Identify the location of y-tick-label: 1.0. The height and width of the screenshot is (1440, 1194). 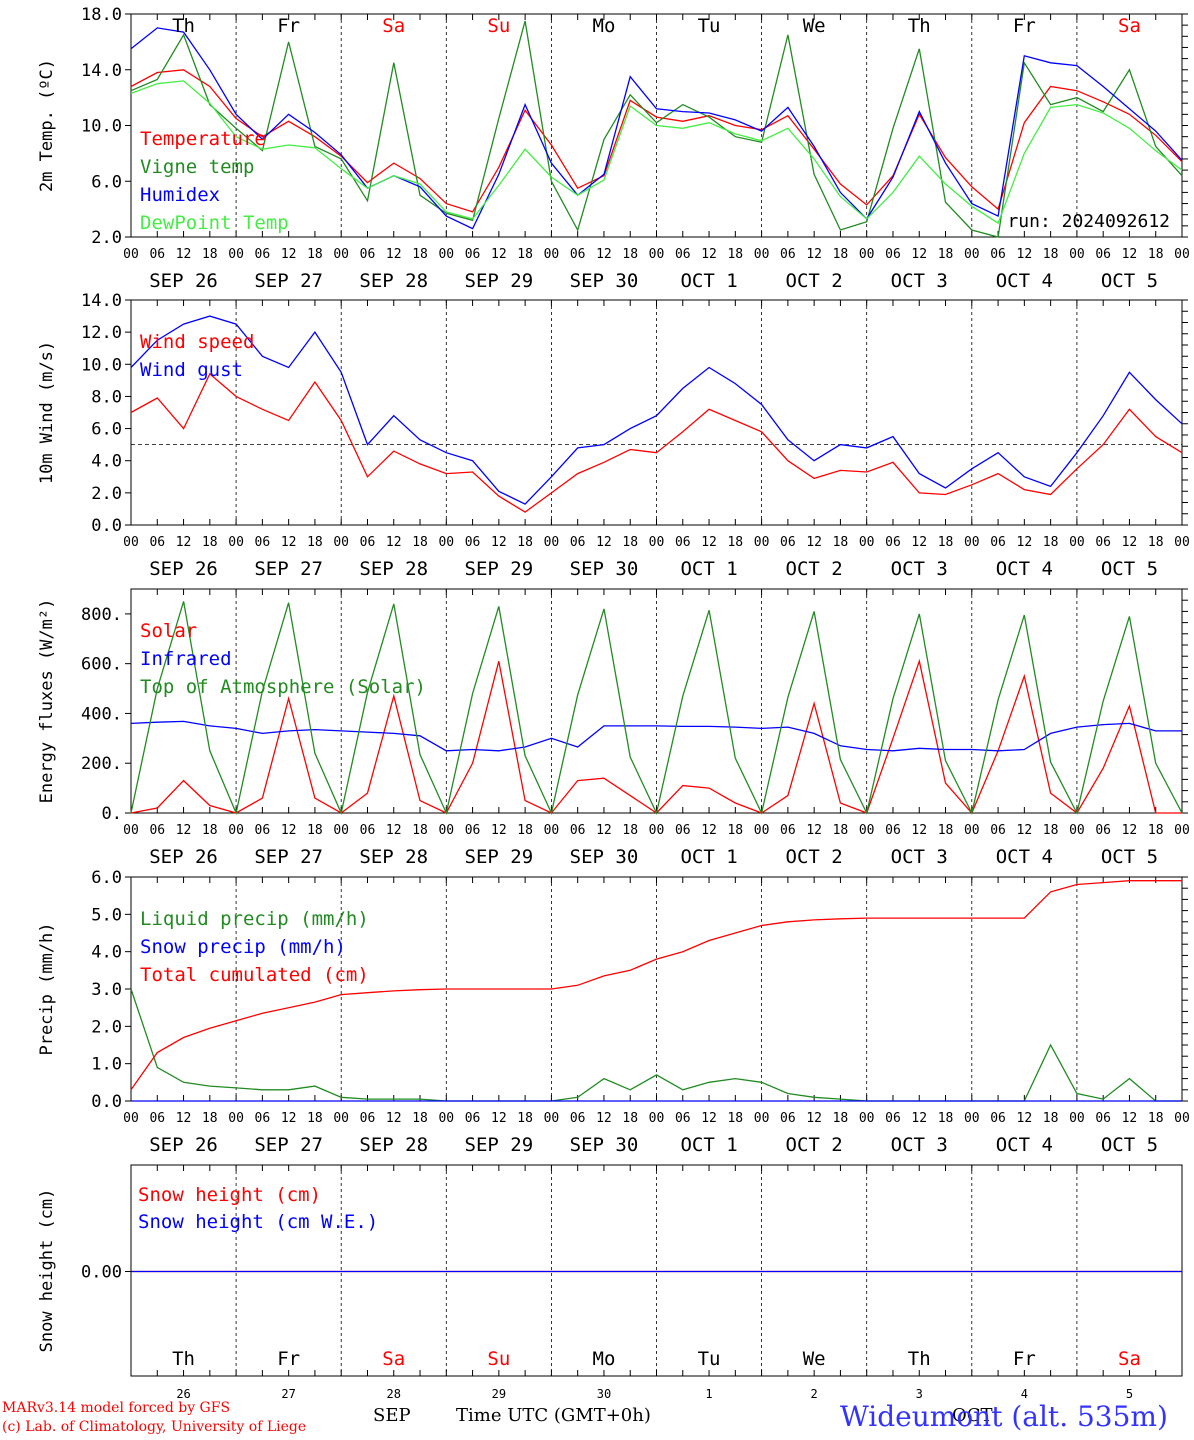
(106, 1065).